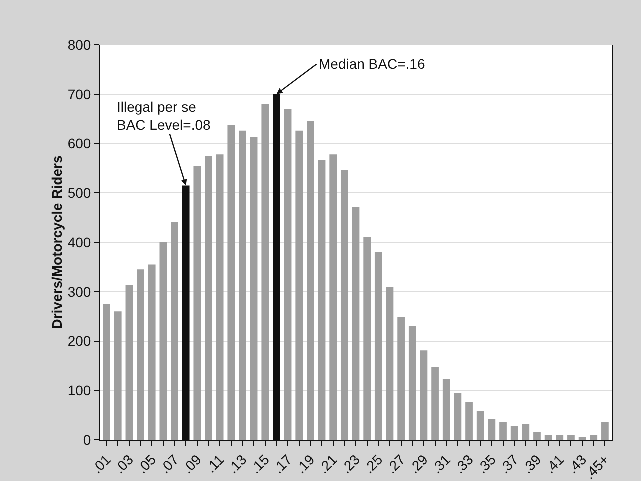 The width and height of the screenshot is (641, 481). I want to click on y-tick-label: 600, so click(80, 144).